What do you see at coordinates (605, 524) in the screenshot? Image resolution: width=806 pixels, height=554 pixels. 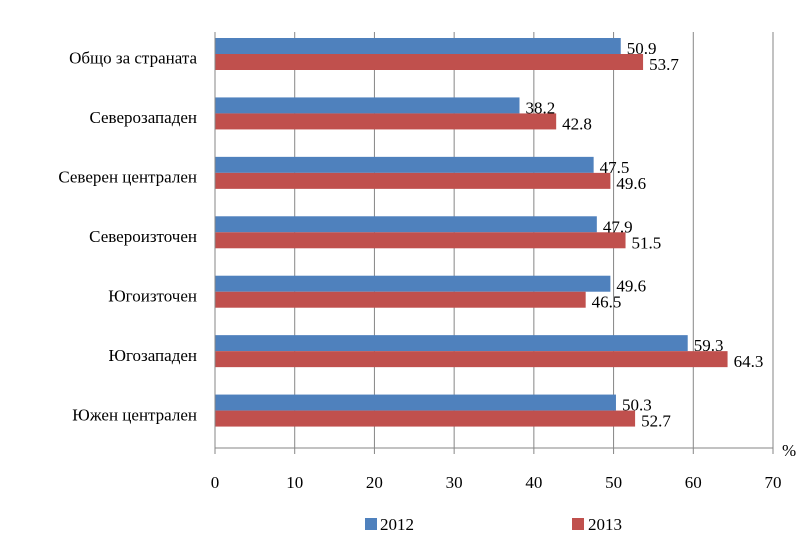 I see `legend-label-2013: 2013` at bounding box center [605, 524].